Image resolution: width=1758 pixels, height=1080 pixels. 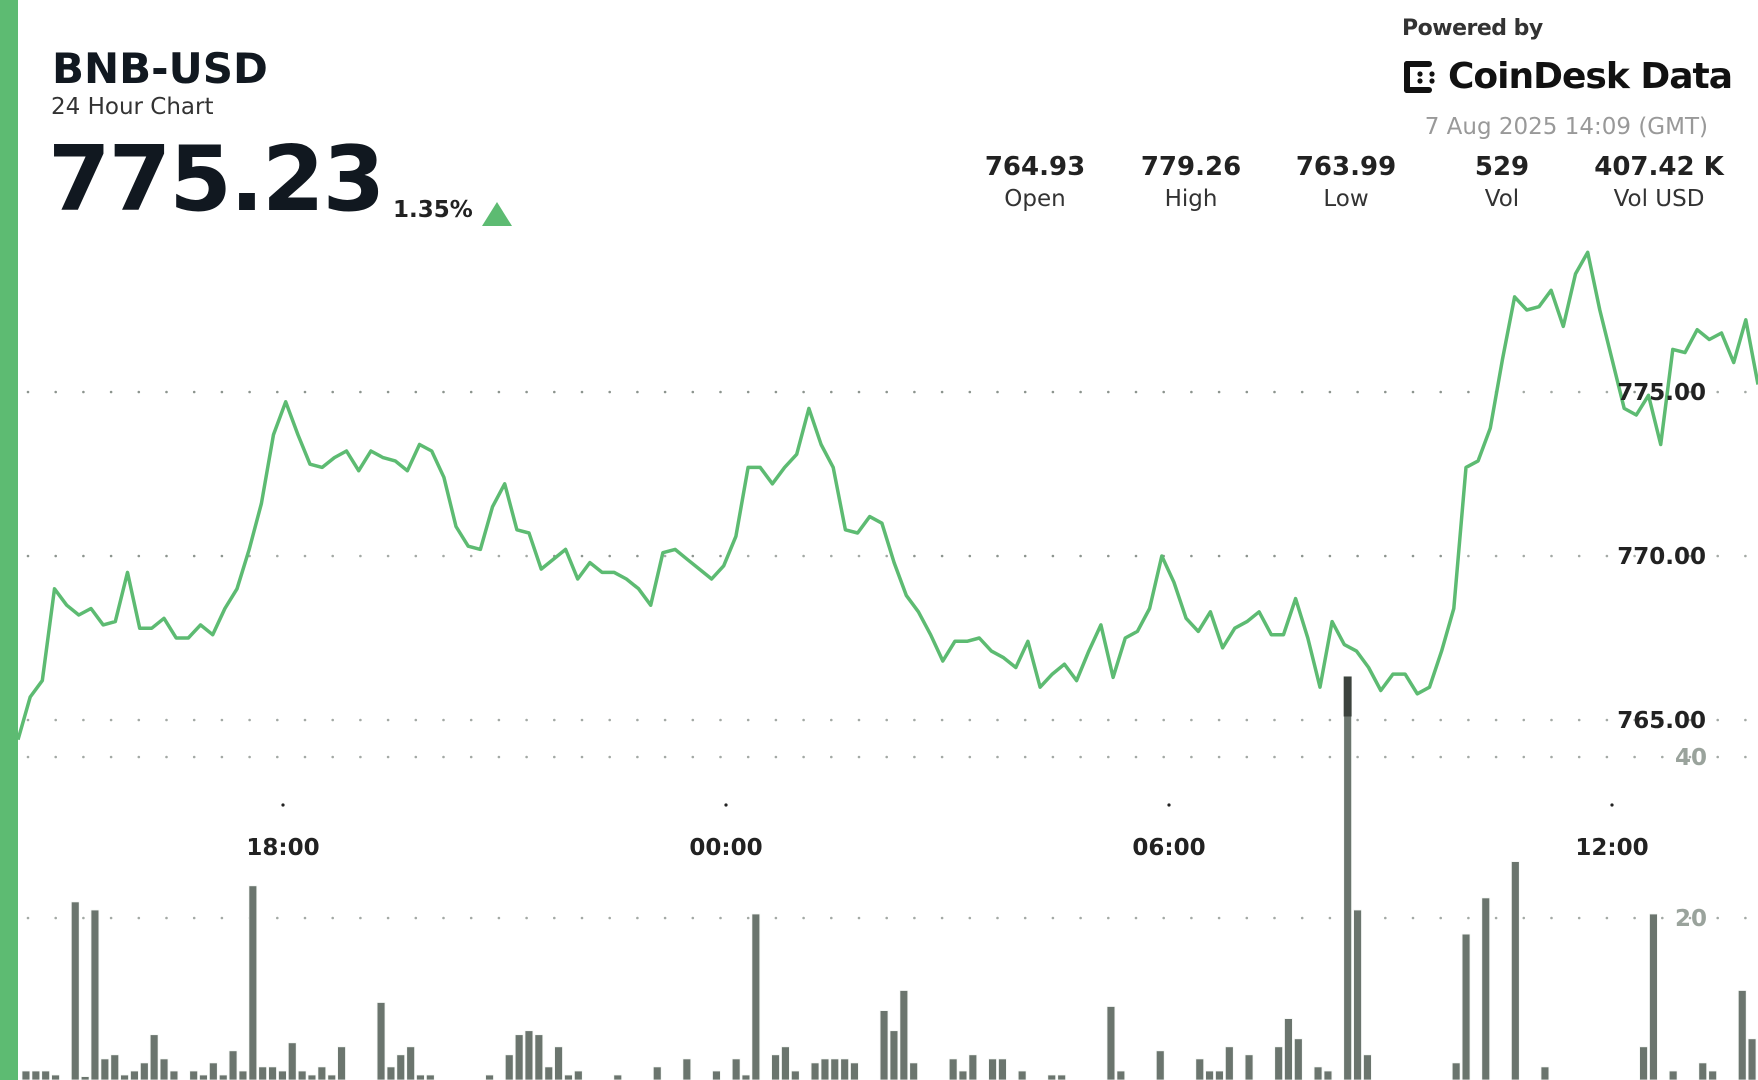 What do you see at coordinates (497, 214) in the screenshot?
I see `up-arrow-icon` at bounding box center [497, 214].